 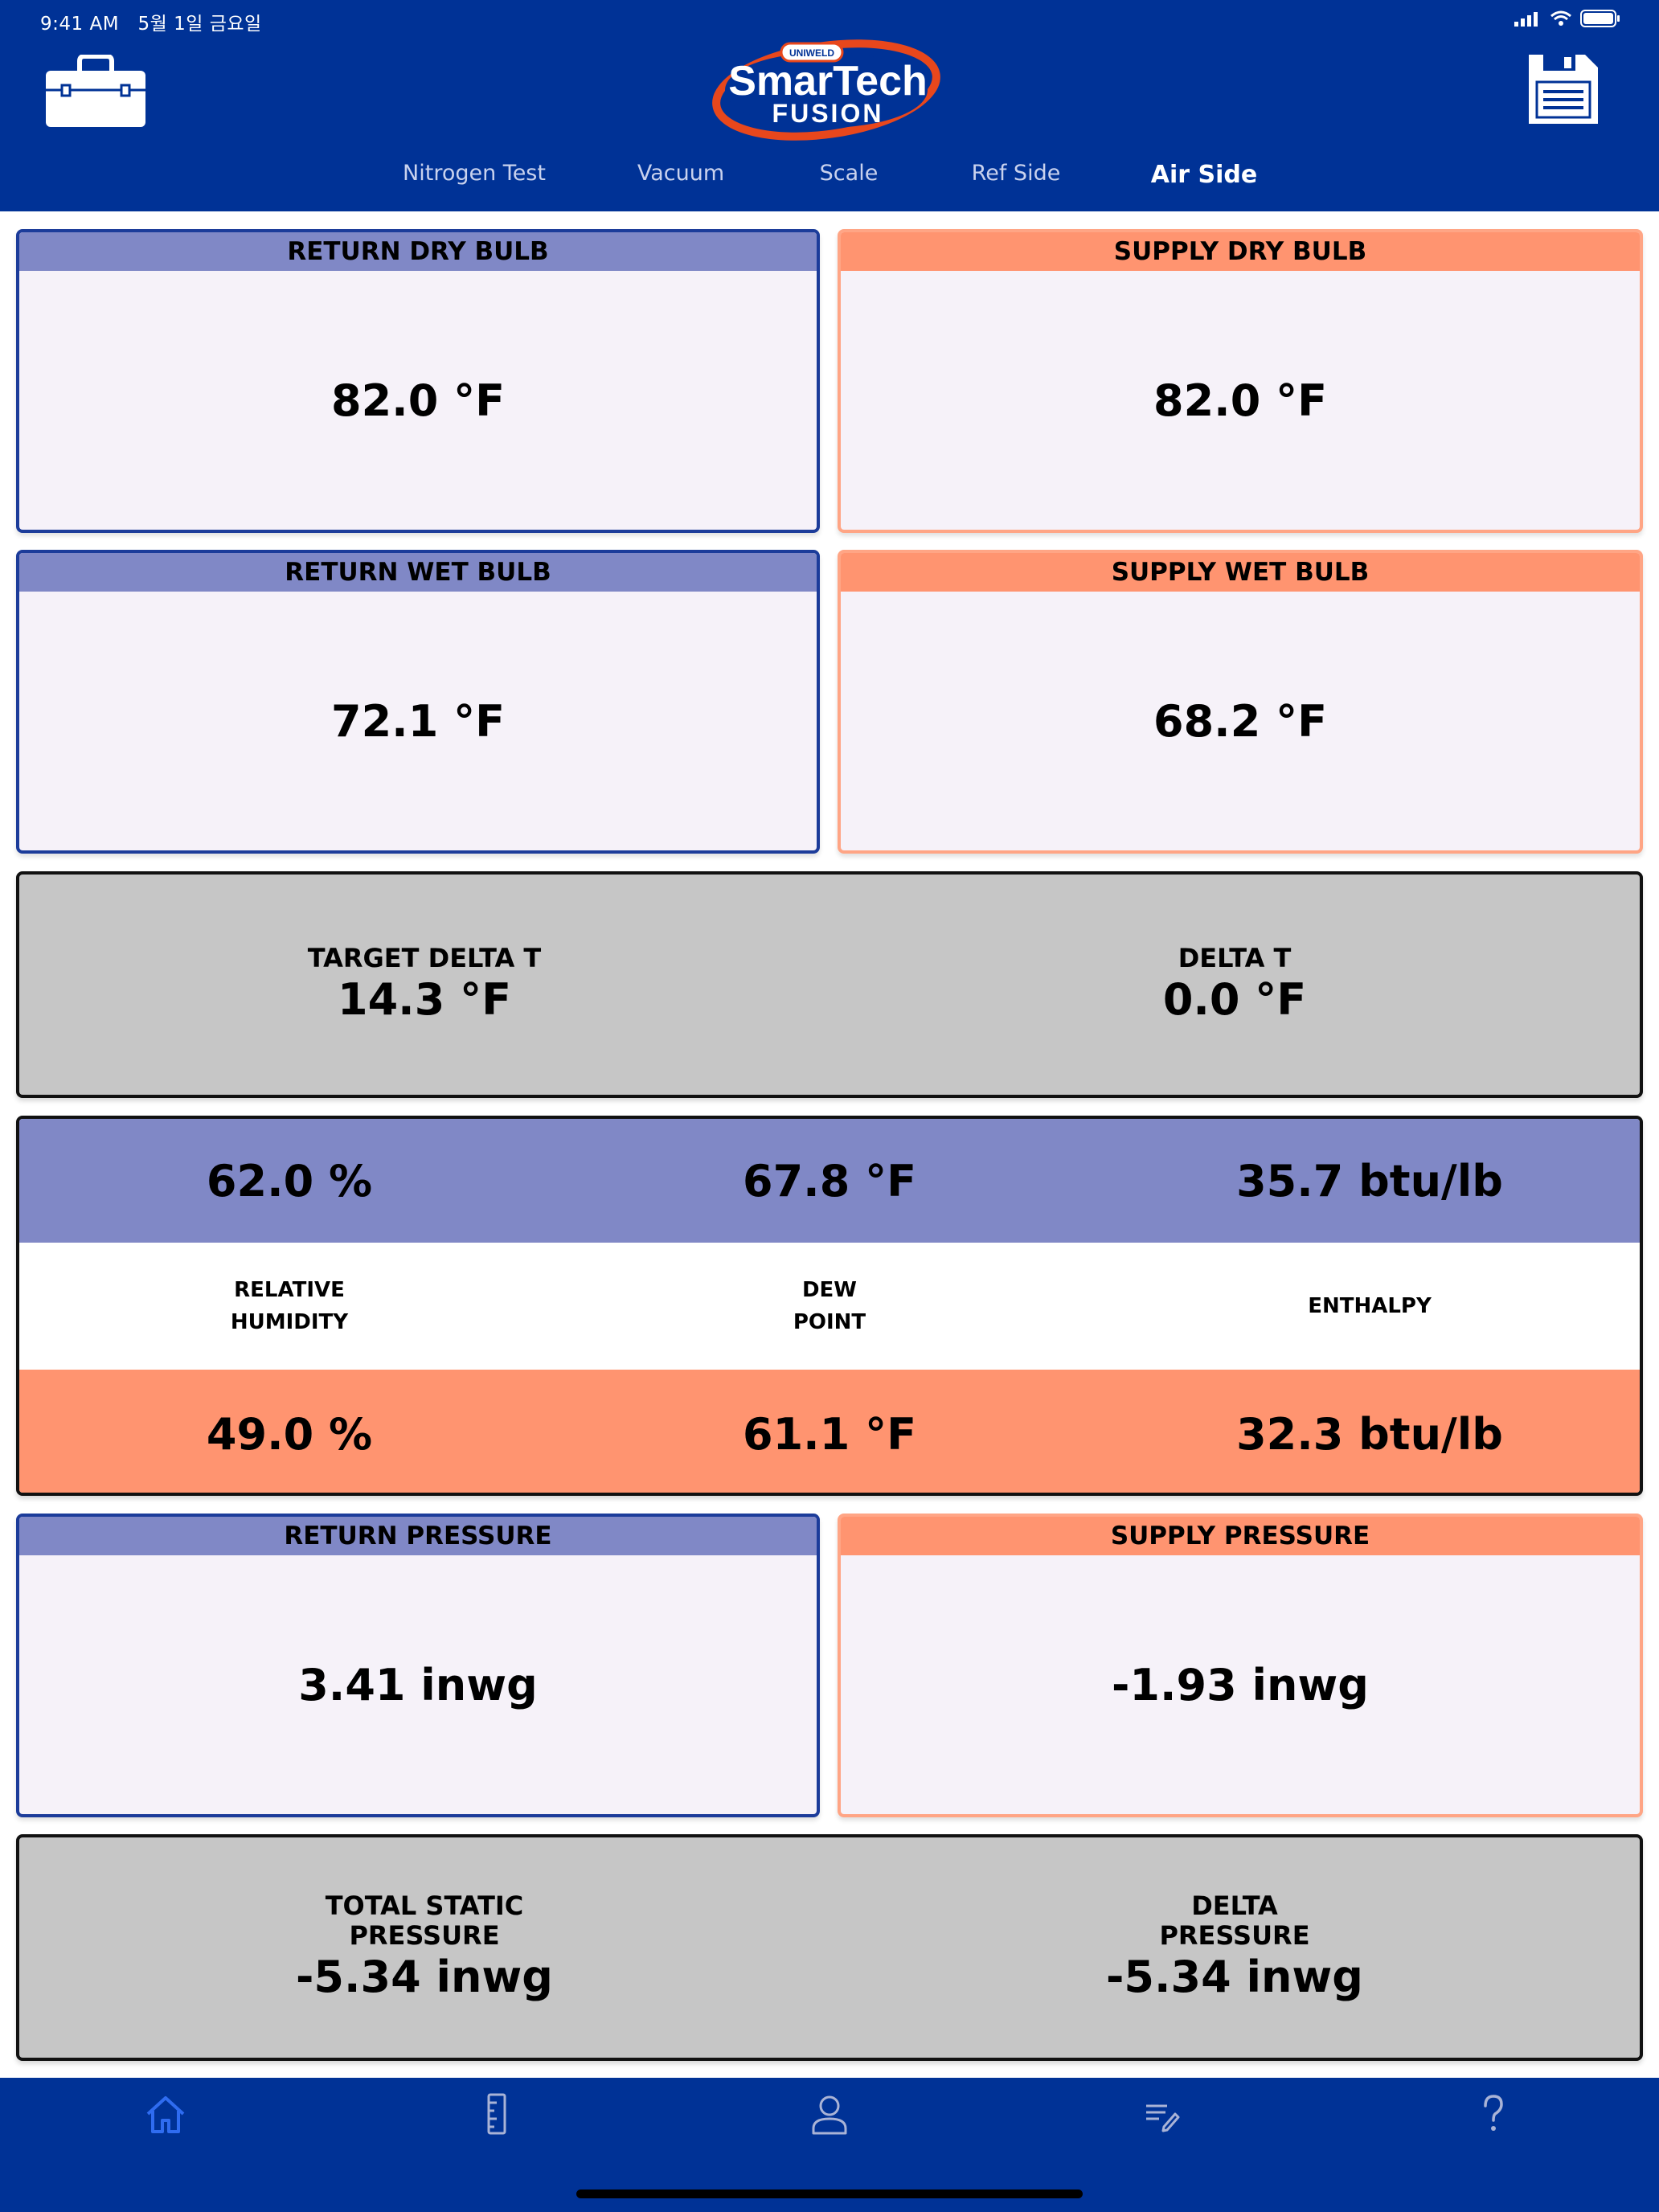 I want to click on psychro-labels-row: RELATIVE HUMIDITY DEW POINT ENTHALPY, so click(x=829, y=1306).